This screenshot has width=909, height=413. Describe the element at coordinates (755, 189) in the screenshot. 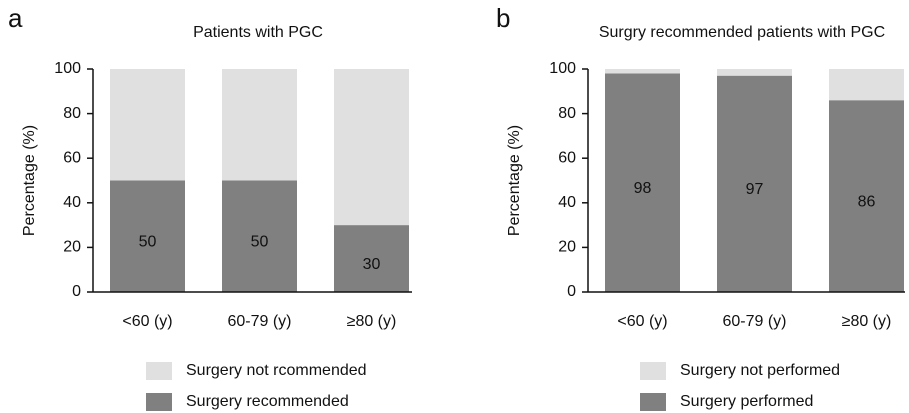

I see `data-label: 97` at that location.